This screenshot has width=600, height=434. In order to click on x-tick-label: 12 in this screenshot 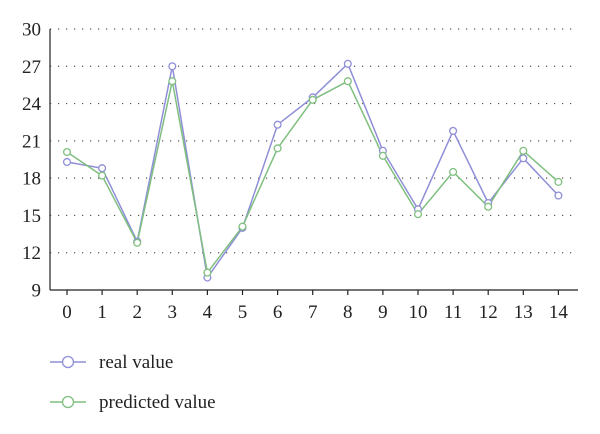, I will do `click(488, 312)`.